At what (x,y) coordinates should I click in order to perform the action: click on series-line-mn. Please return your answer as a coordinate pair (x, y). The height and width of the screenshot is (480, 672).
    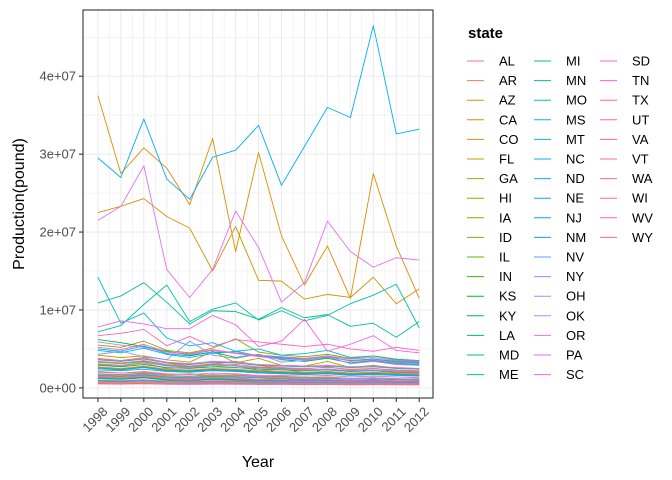
    Looking at the image, I should click on (258, 308).